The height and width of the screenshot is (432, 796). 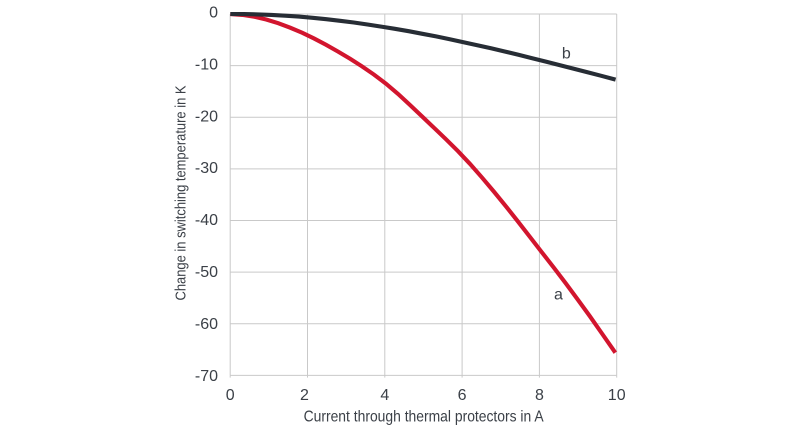 I want to click on svg-text: -30, so click(x=206, y=168).